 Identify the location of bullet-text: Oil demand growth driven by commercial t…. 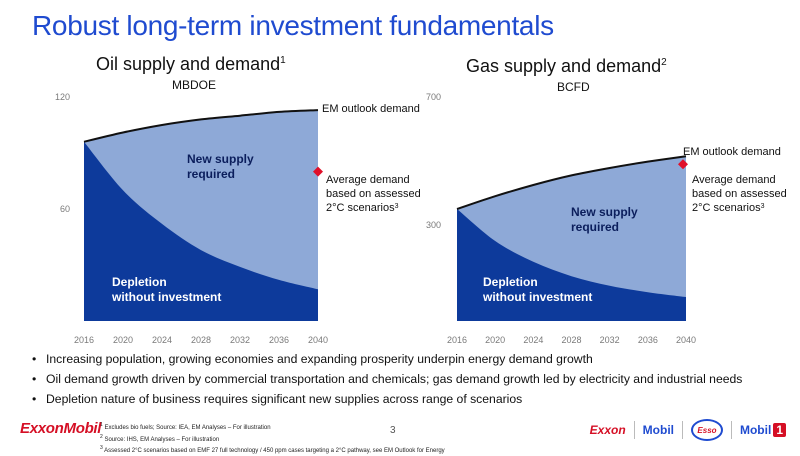
(394, 379).